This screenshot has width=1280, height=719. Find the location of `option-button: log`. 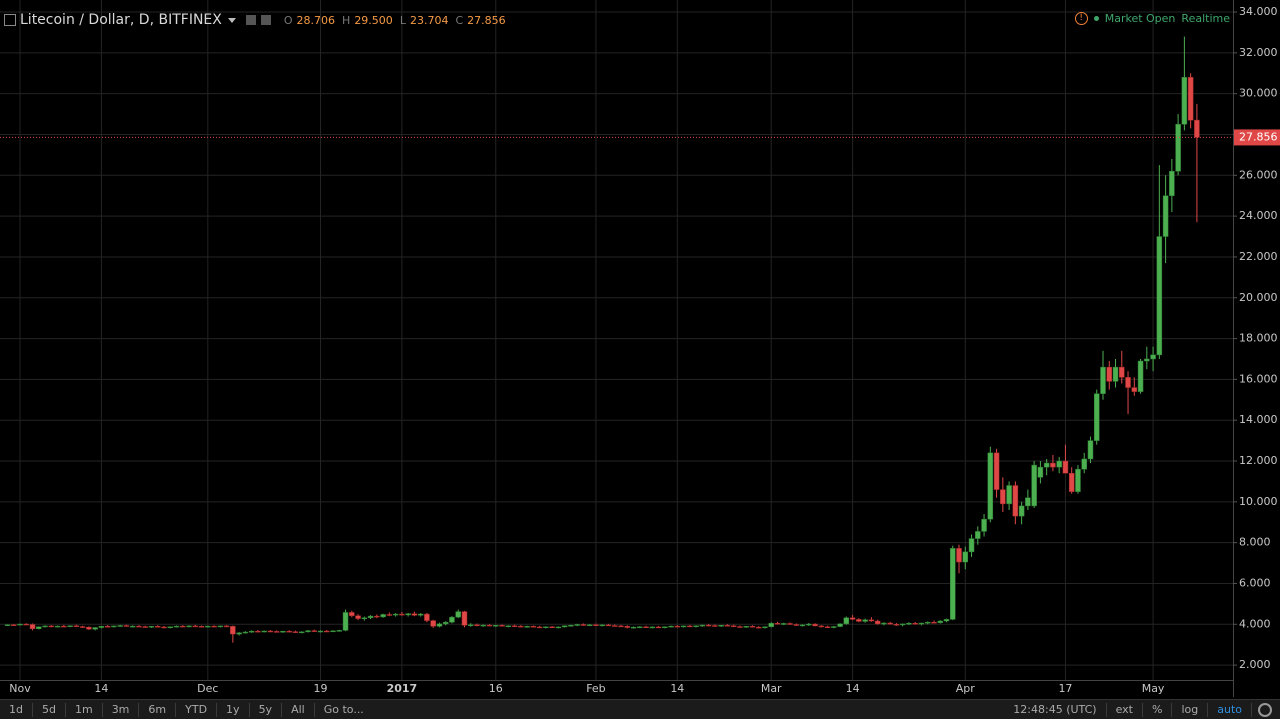

option-button: log is located at coordinates (1190, 709).